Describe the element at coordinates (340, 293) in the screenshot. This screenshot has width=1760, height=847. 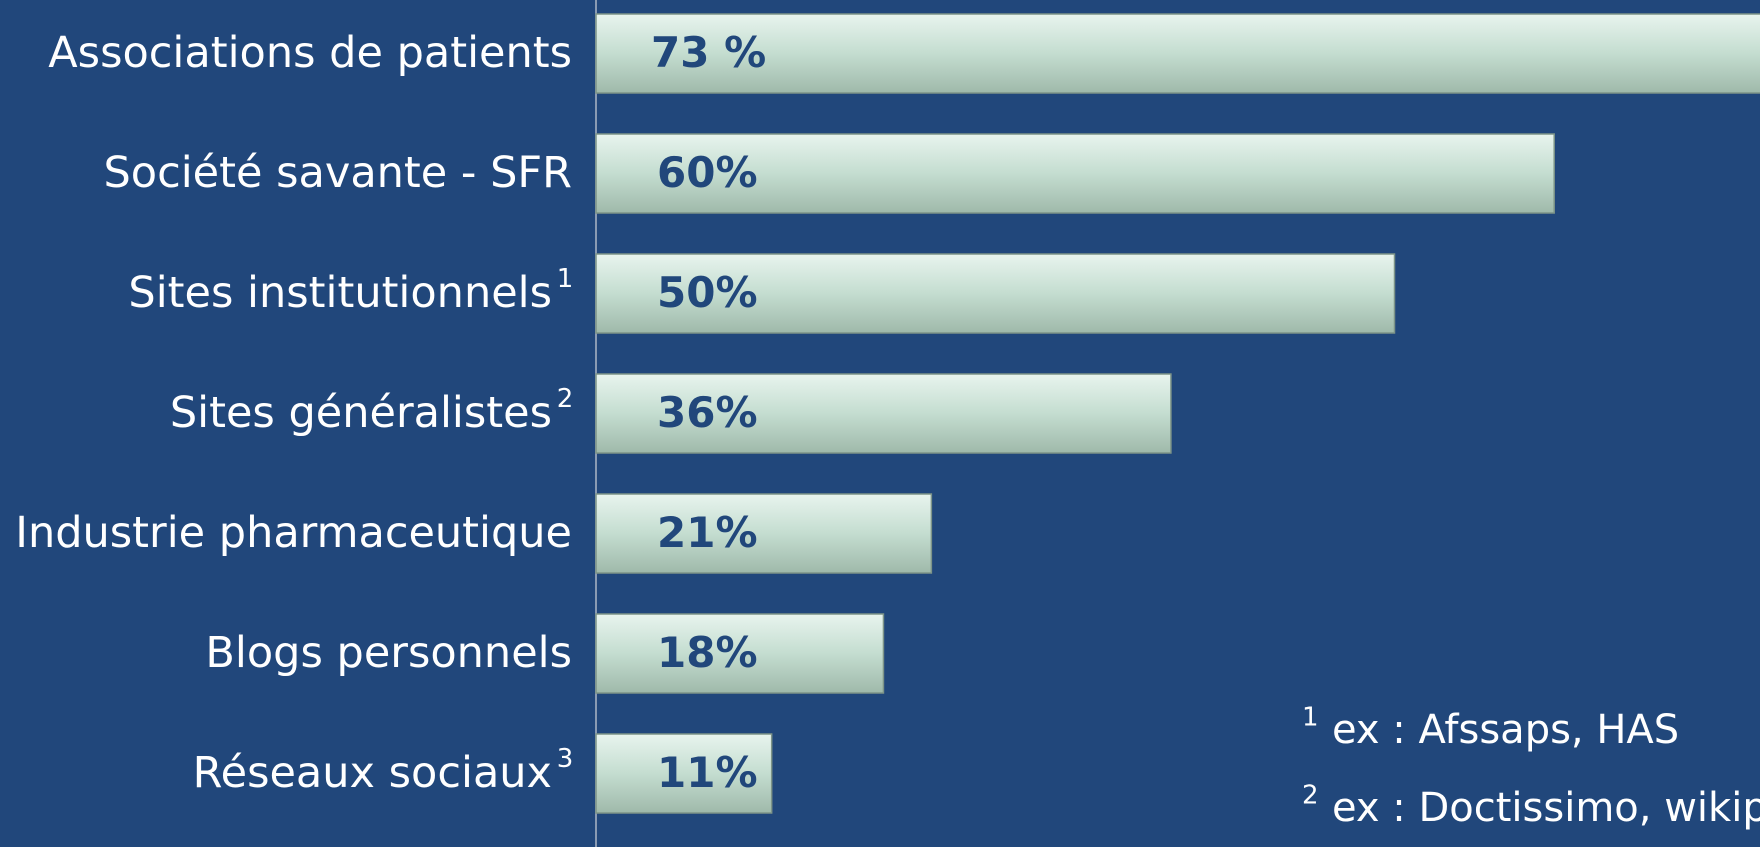
I see `category-label: Sites institutionnels` at that location.